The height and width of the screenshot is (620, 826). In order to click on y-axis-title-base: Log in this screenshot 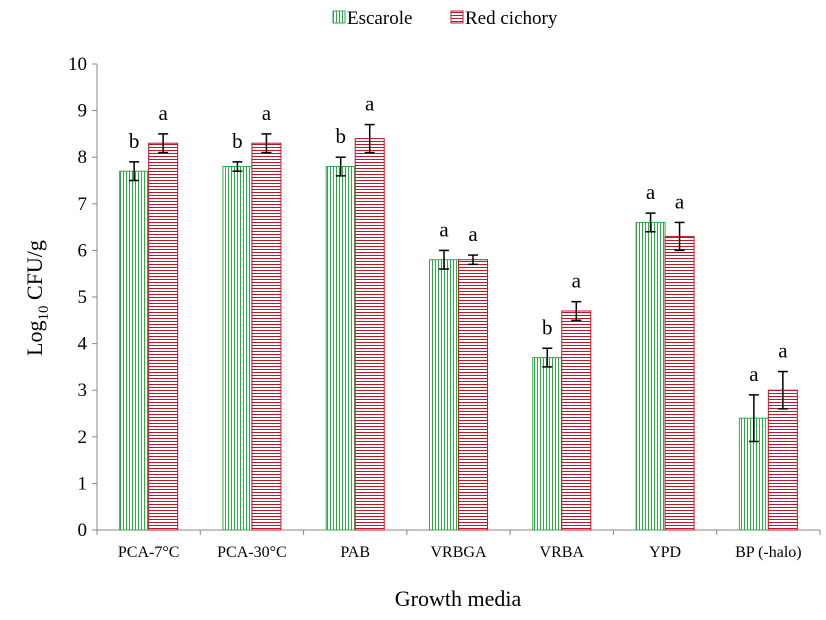, I will do `click(34, 337)`.